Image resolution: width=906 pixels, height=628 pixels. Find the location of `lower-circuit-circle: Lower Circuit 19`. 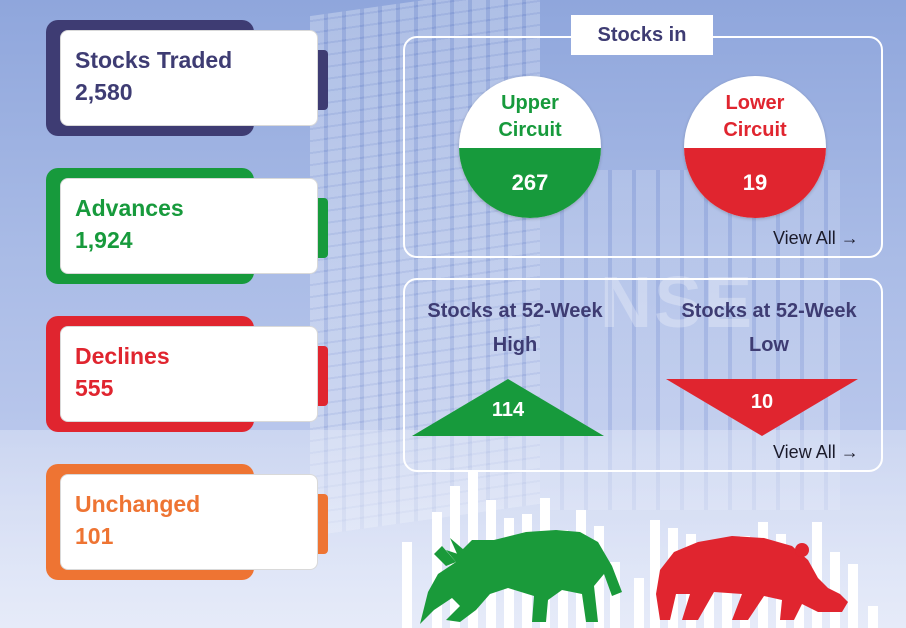

lower-circuit-circle: Lower Circuit 19 is located at coordinates (755, 147).